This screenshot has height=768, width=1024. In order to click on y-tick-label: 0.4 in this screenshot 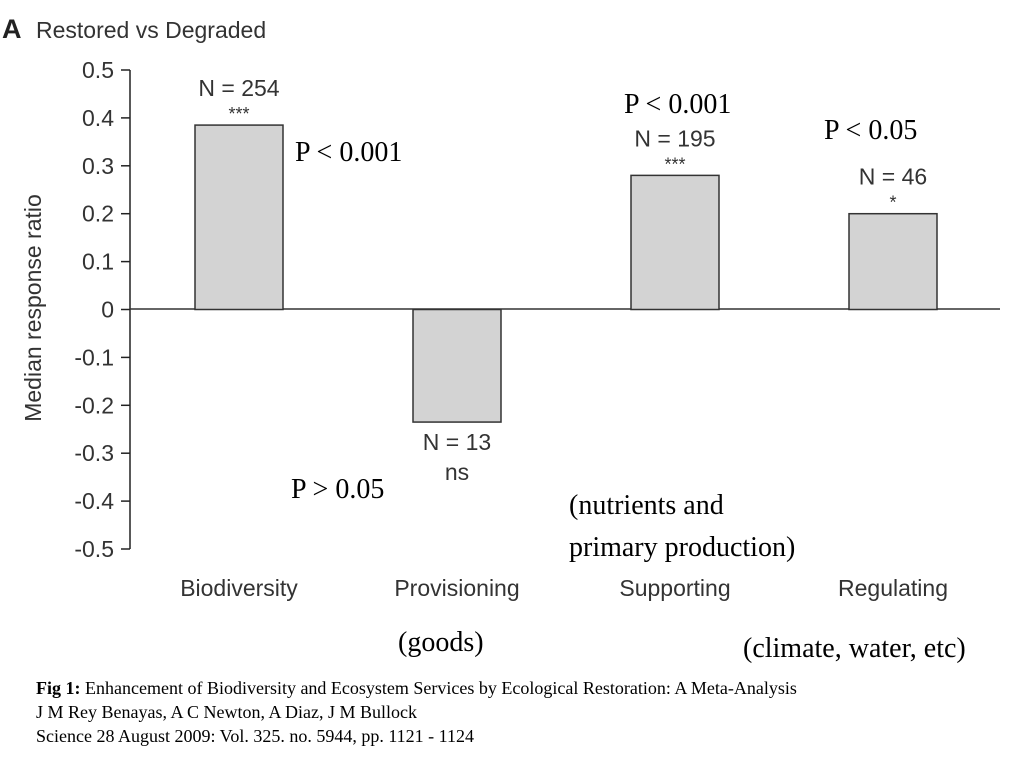, I will do `click(98, 118)`.